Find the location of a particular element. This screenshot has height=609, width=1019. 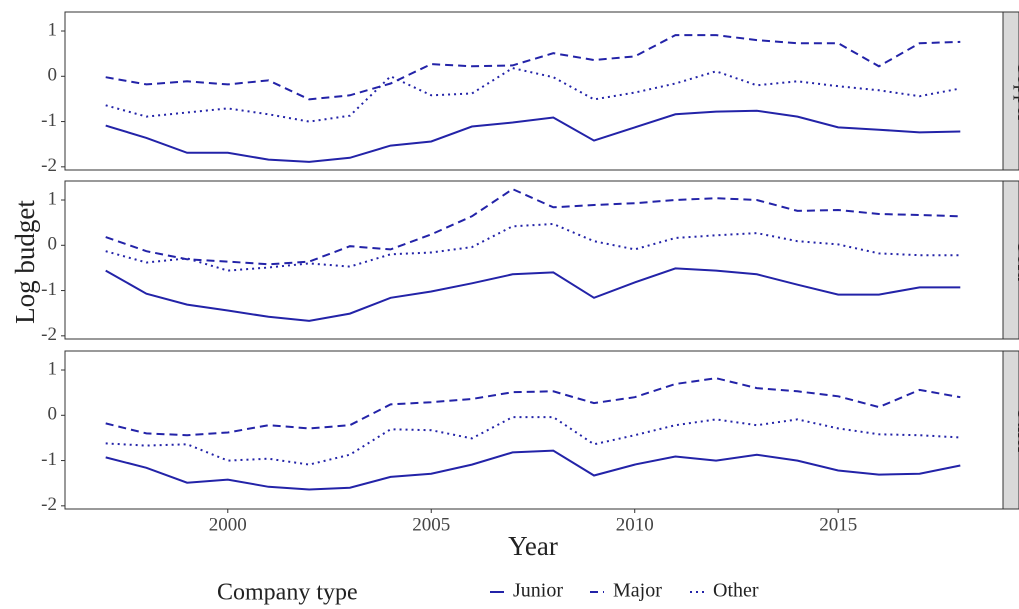

strip-label: Gold is located at coordinates (1016, 260).